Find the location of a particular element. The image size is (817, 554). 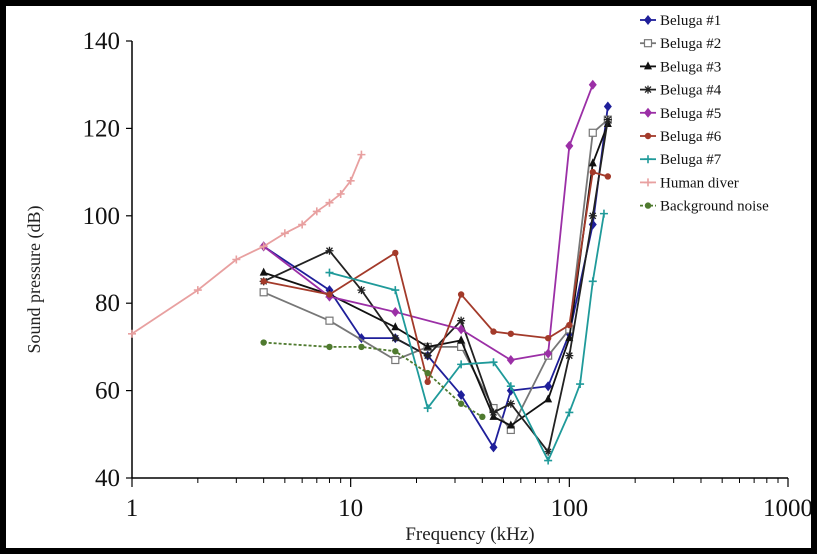

y-tick-label: 100 is located at coordinates (102, 216).